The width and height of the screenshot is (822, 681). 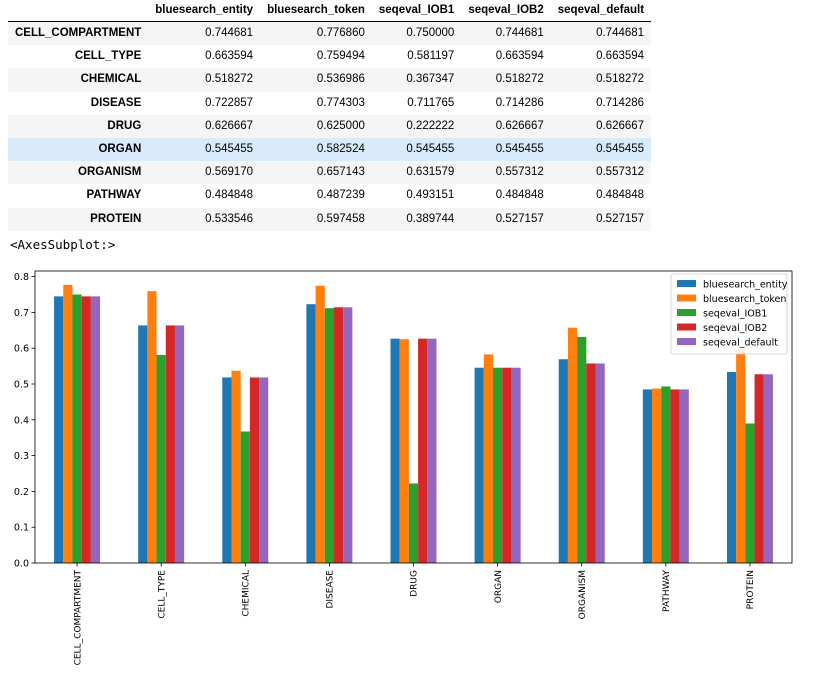 What do you see at coordinates (63, 244) in the screenshot?
I see `output-repr: <AxesSubplot:>` at bounding box center [63, 244].